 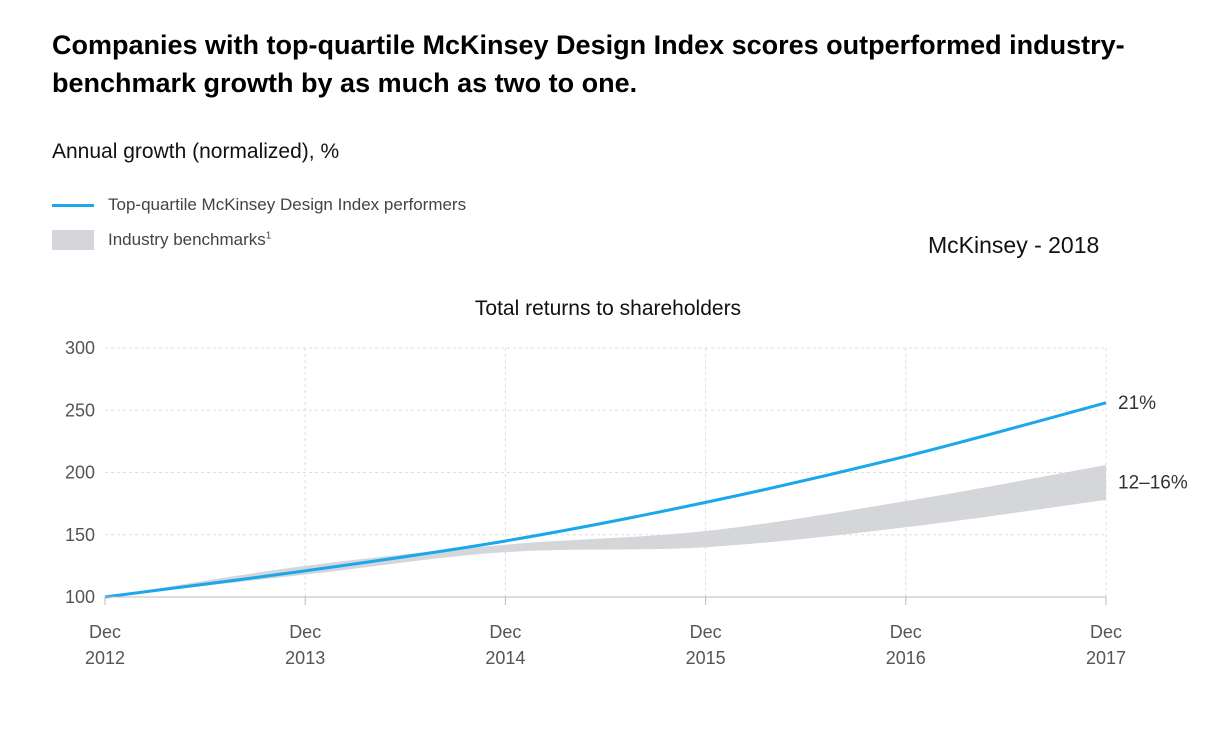 I want to click on y-tick-label-150: 150, so click(x=80, y=535).